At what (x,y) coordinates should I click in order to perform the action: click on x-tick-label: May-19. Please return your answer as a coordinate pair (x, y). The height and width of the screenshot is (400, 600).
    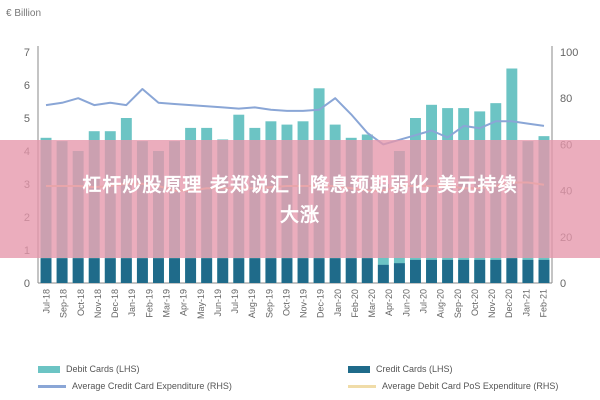
    Looking at the image, I should click on (201, 304).